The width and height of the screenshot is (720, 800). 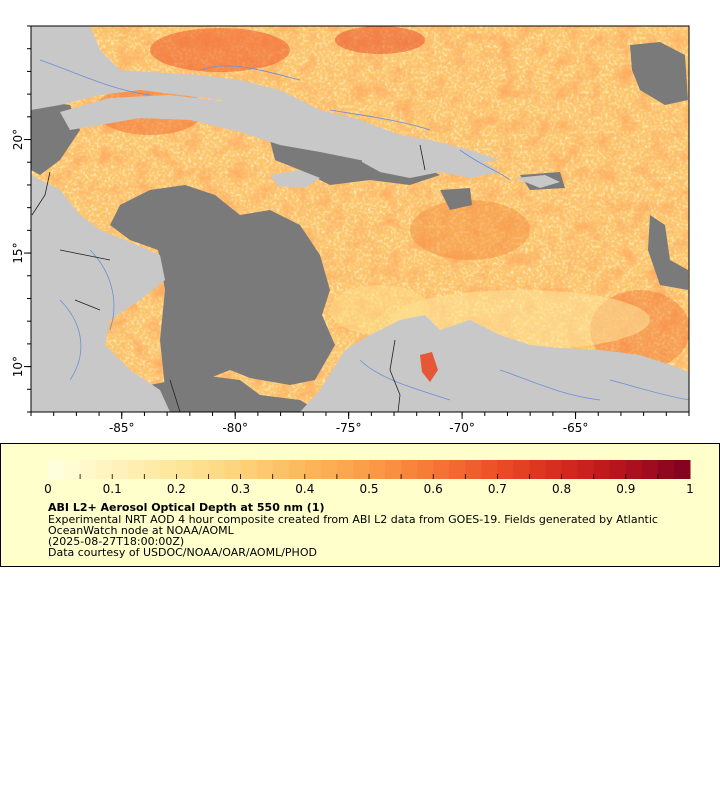 What do you see at coordinates (18, 366) in the screenshot?
I see `lat-tick-label: 10°` at bounding box center [18, 366].